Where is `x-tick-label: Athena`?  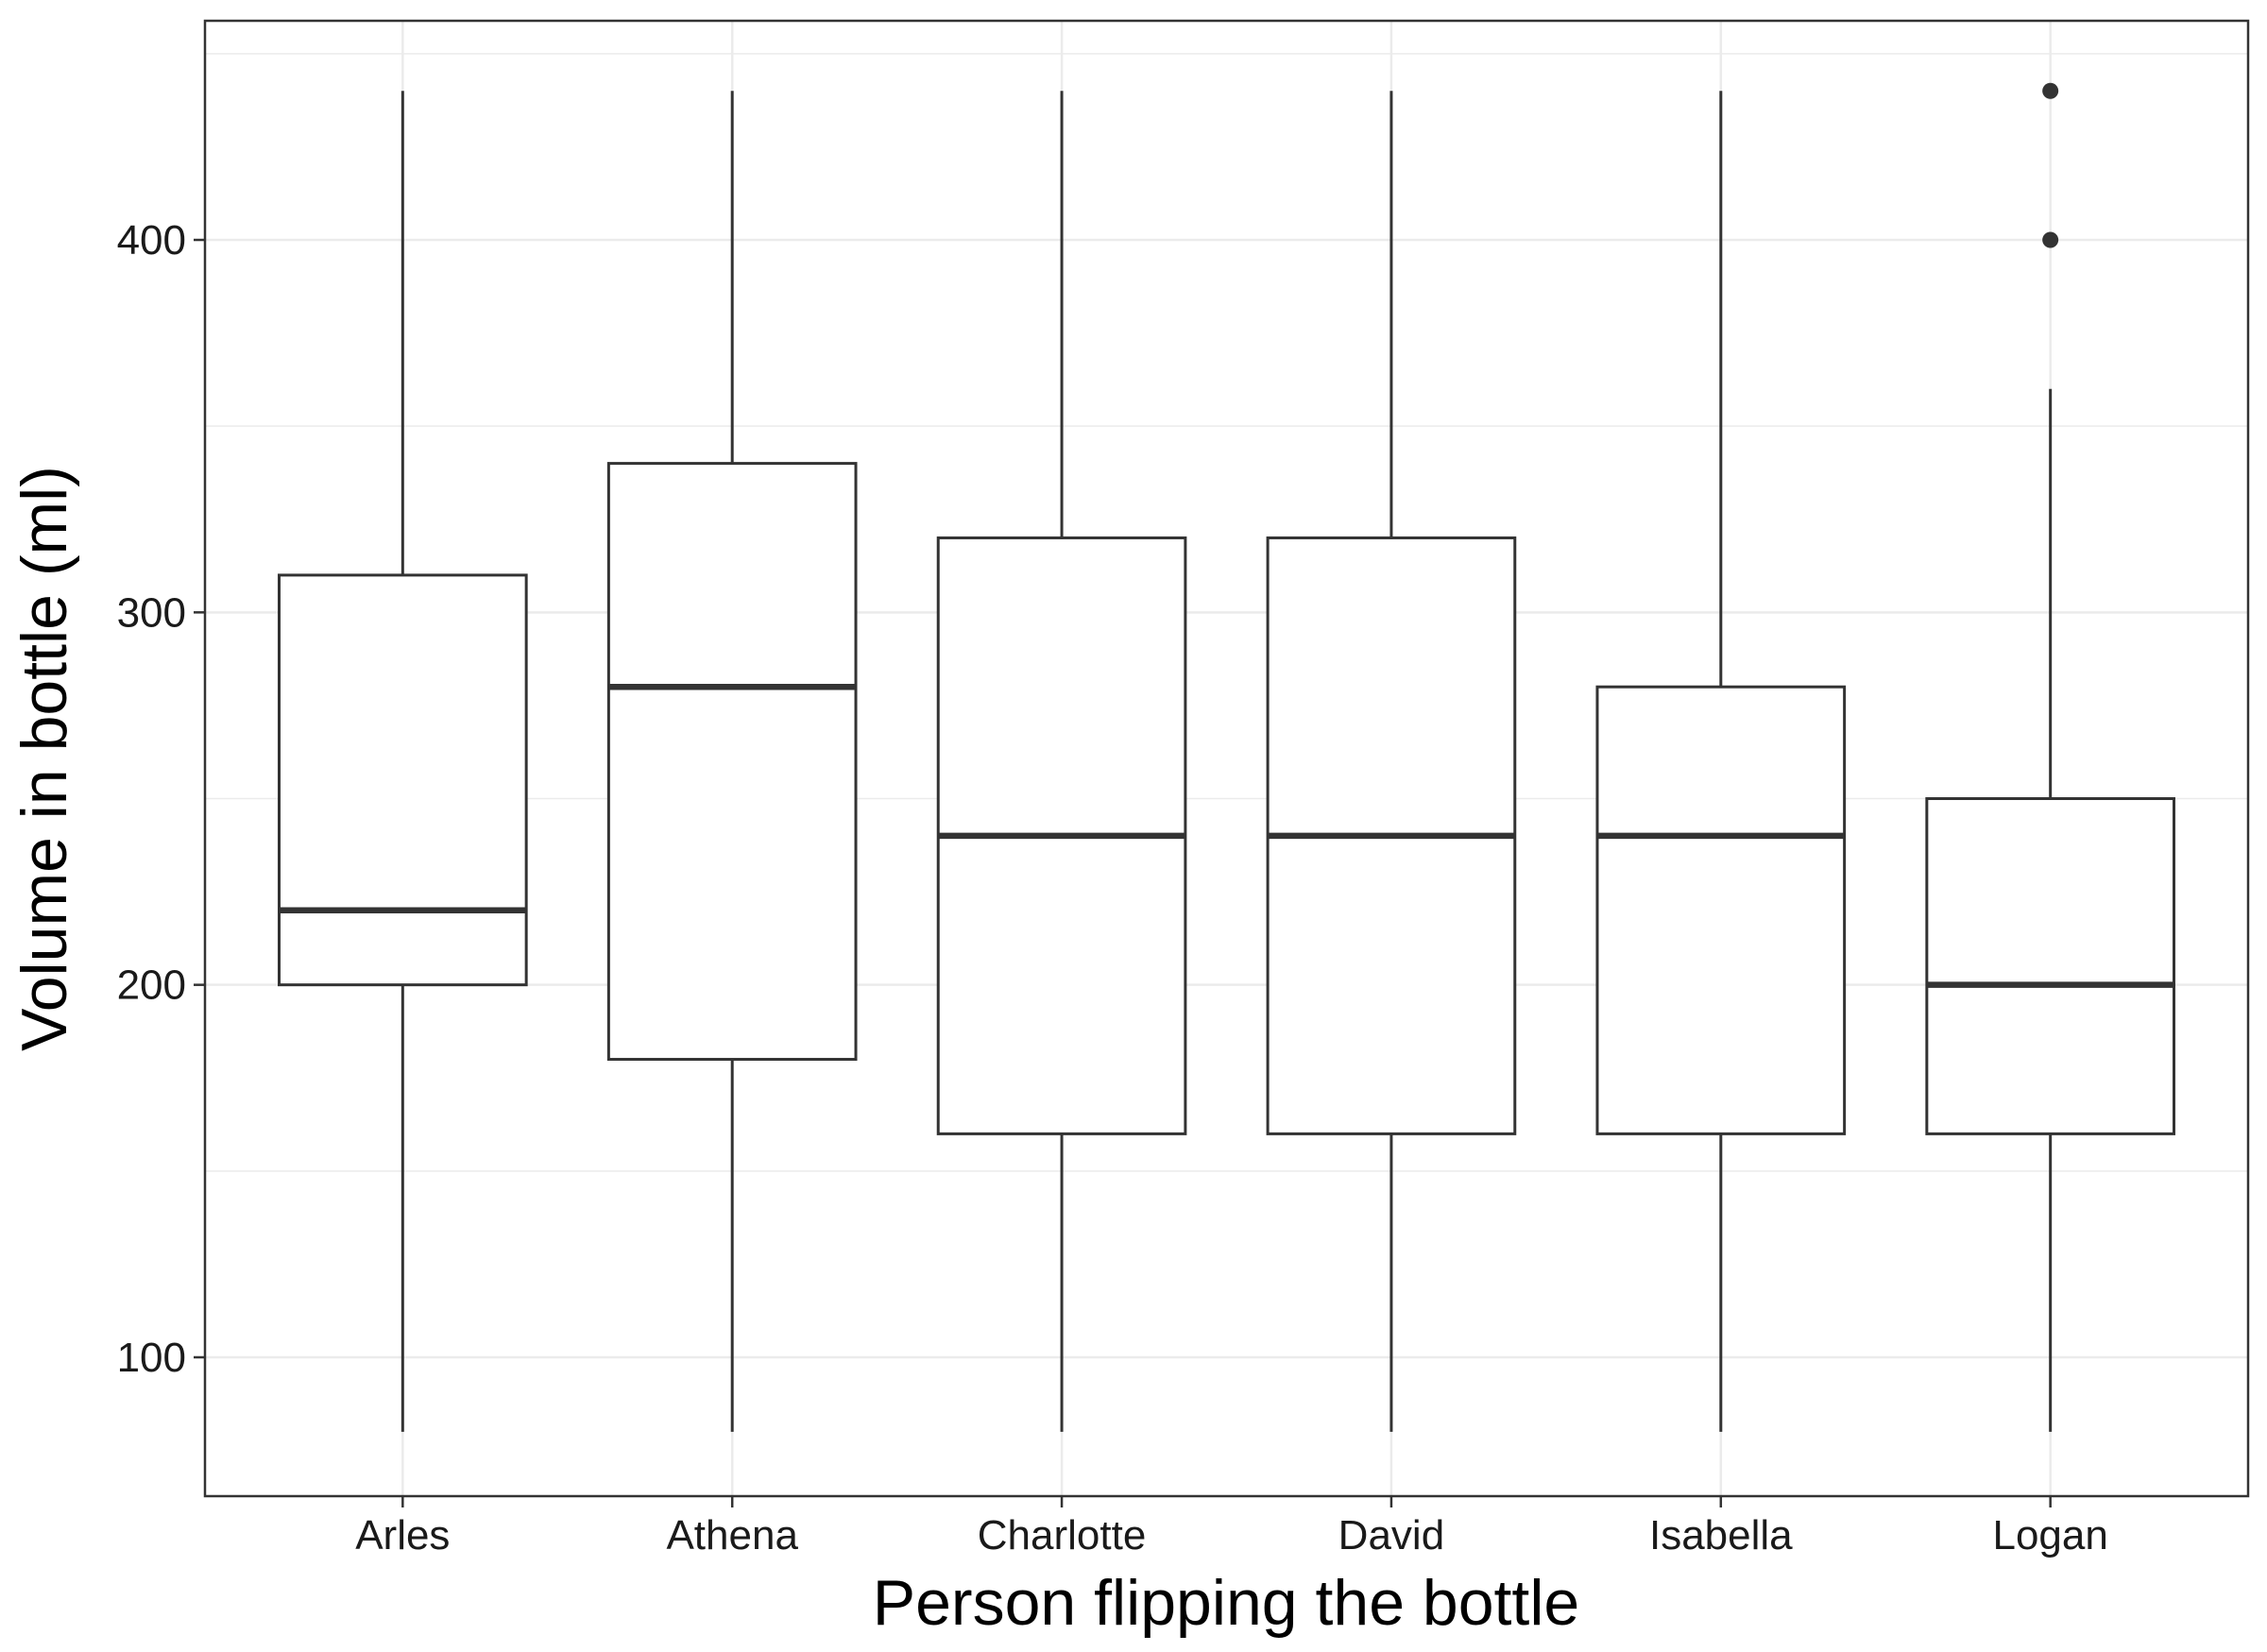 x-tick-label: Athena is located at coordinates (732, 1535).